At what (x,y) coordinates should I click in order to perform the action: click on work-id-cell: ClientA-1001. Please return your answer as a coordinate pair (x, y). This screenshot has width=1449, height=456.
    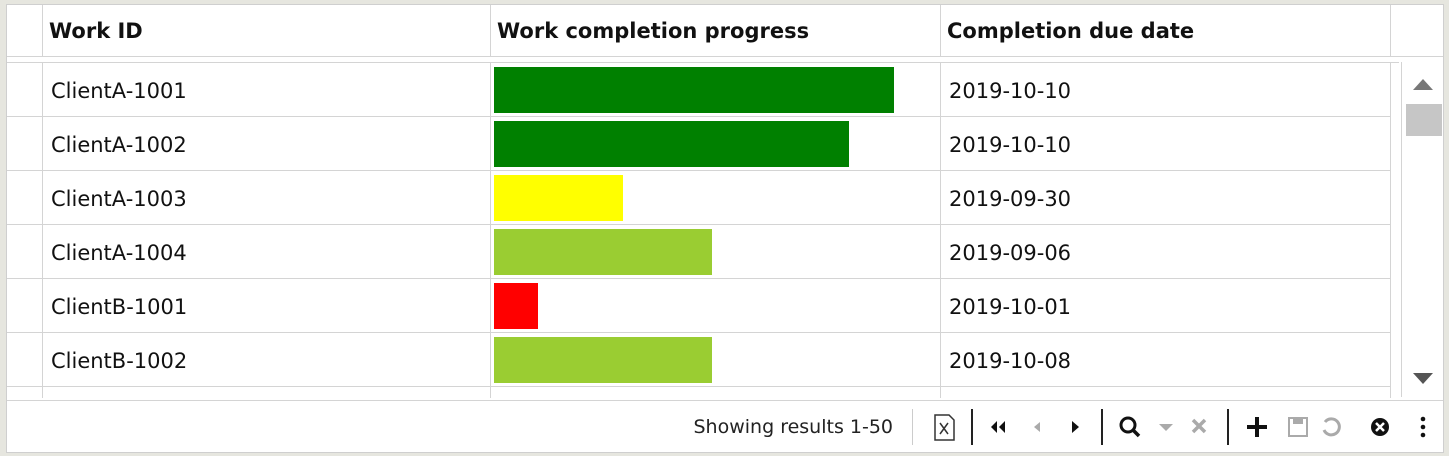
    Looking at the image, I should click on (267, 90).